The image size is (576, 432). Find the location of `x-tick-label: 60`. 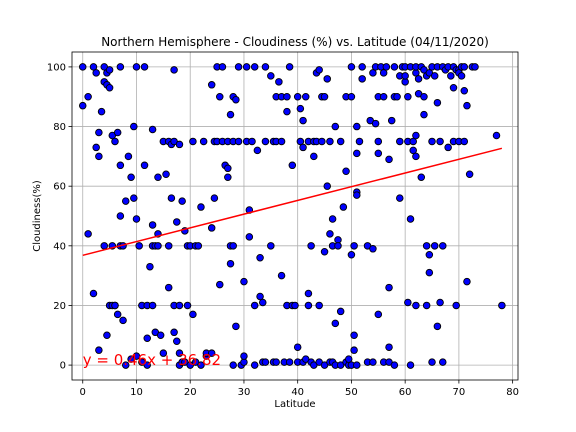

x-tick-label: 60 is located at coordinates (405, 392).